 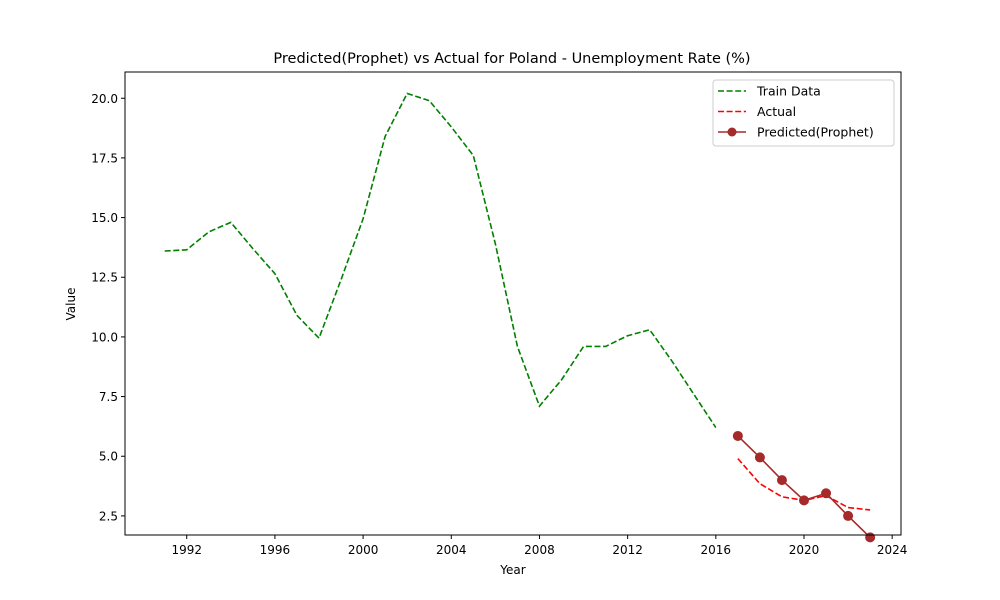 I want to click on legend: Train Data Actual Predicted(Prophet), so click(x=803, y=113).